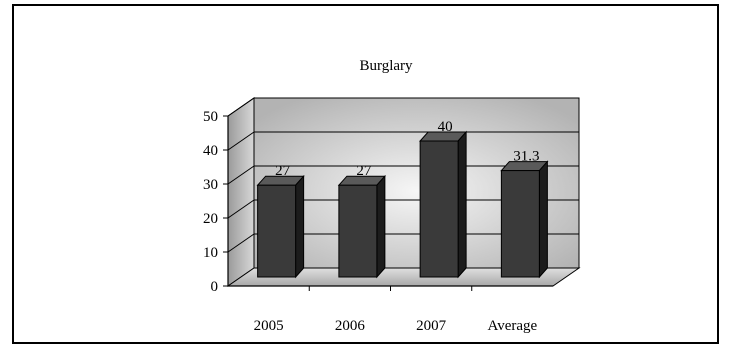  I want to click on chart-title: Burglary, so click(386, 66).